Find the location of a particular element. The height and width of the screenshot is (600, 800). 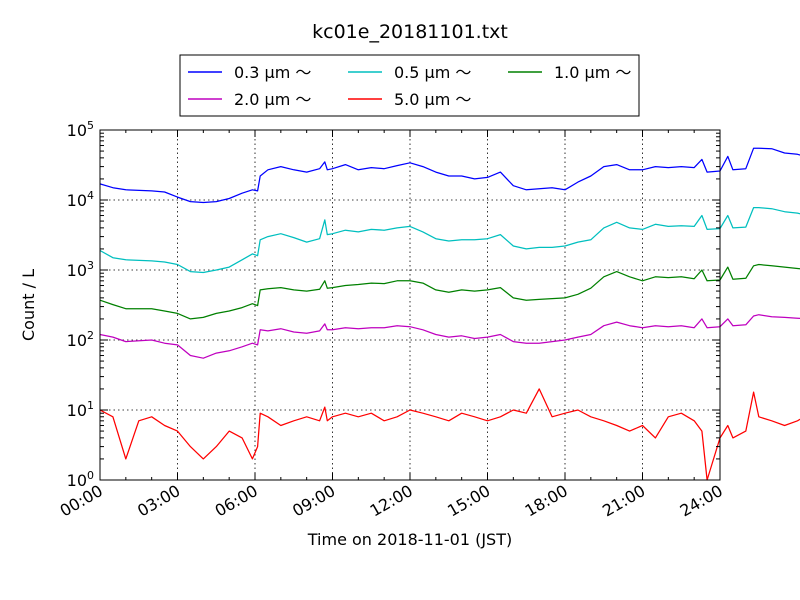

legend-label-5: 5.0 μm ～ is located at coordinates (432, 99).